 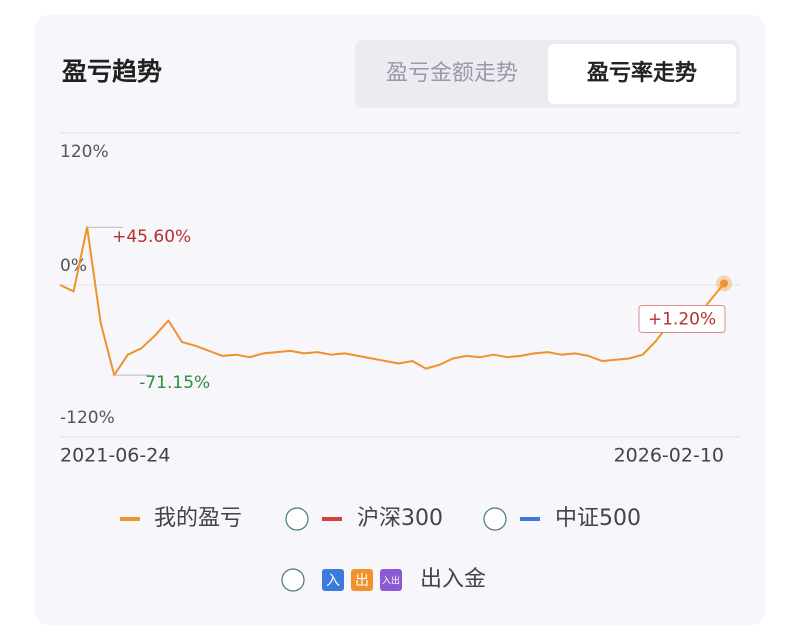 I want to click on x-tick-label: 2021-06-24, so click(x=115, y=456).